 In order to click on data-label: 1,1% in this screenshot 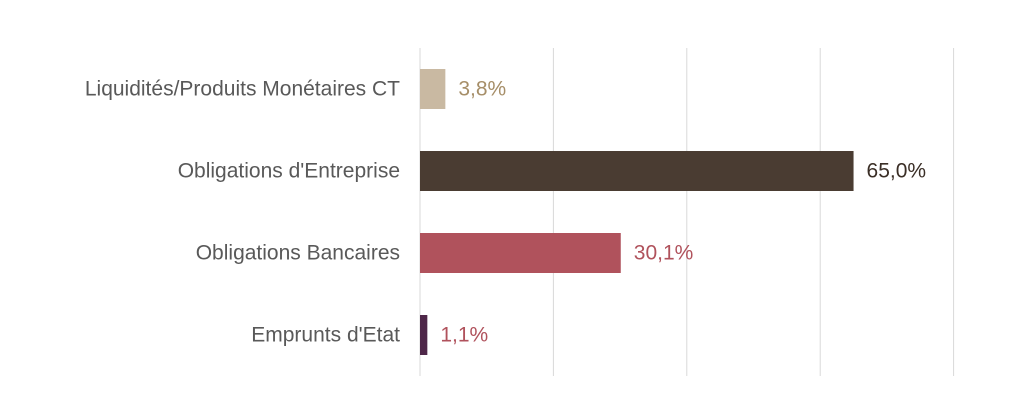, I will do `click(464, 335)`.